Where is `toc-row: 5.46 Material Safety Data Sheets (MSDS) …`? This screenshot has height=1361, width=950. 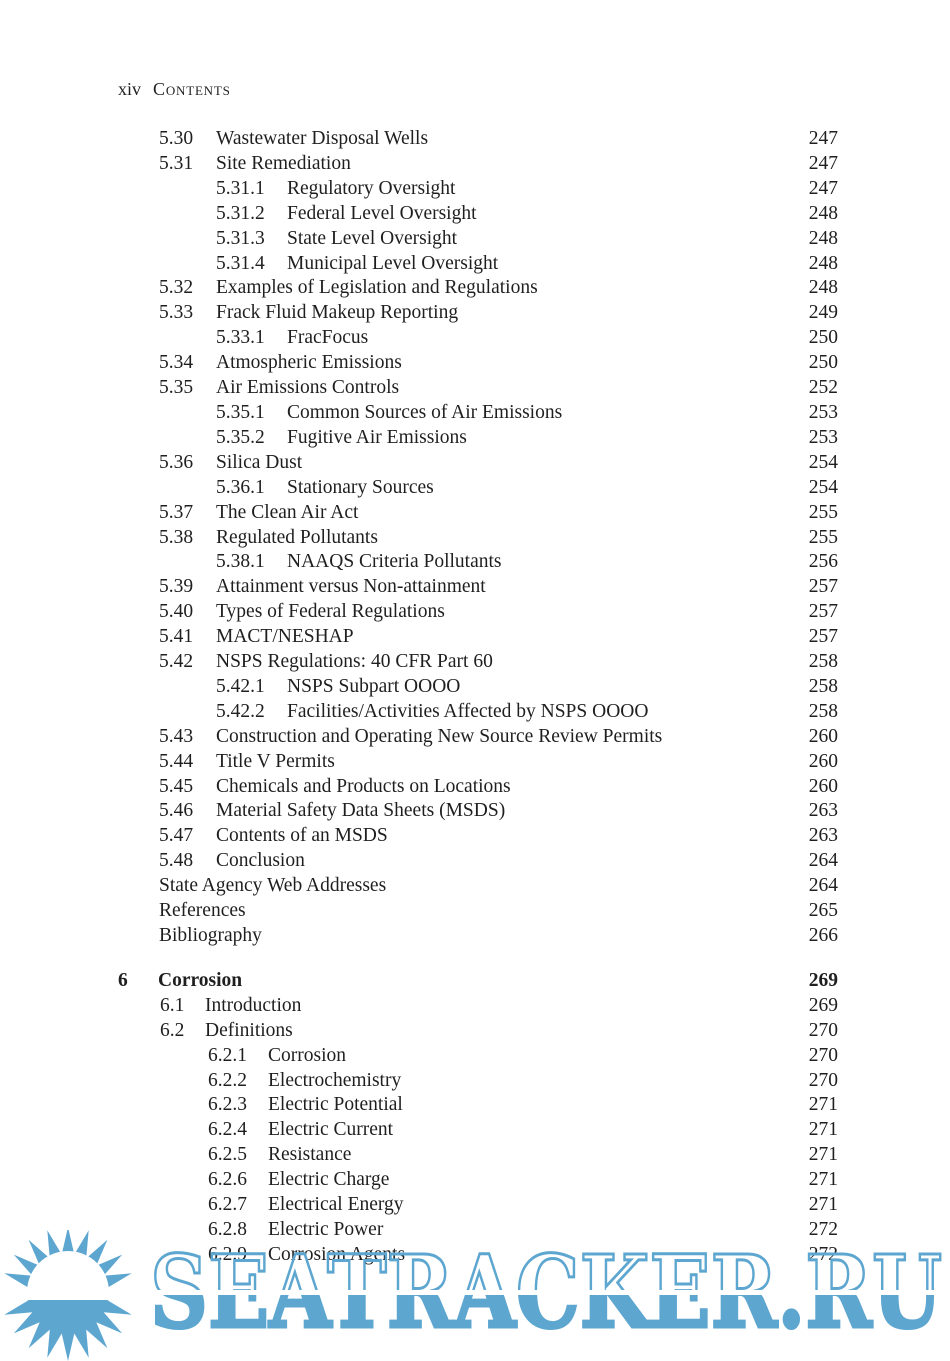 toc-row: 5.46 Material Safety Data Sheets (MSDS) … is located at coordinates (478, 811).